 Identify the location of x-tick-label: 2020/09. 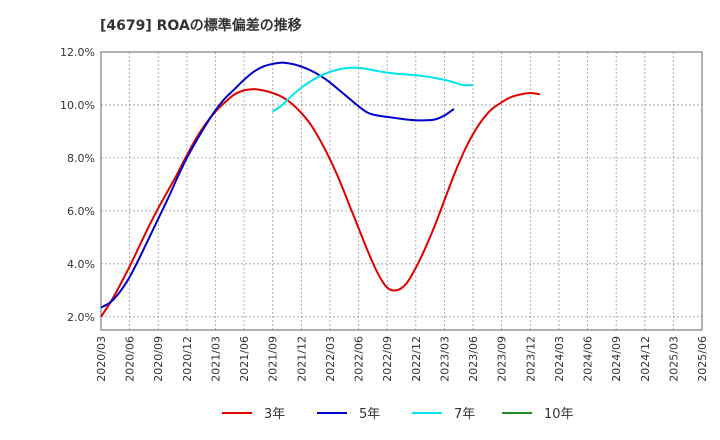
(158, 359).